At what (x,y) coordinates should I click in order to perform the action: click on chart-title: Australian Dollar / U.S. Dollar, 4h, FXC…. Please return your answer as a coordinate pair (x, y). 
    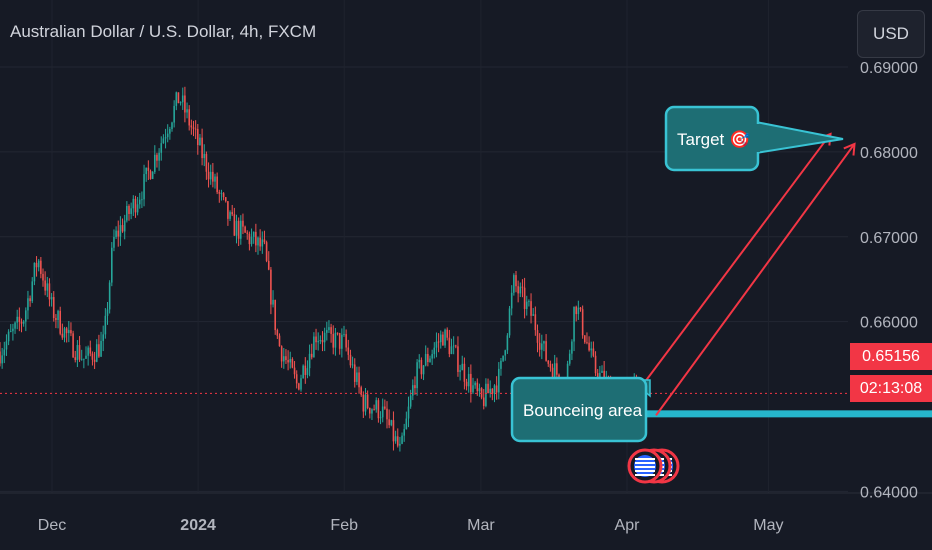
    Looking at the image, I should click on (163, 31).